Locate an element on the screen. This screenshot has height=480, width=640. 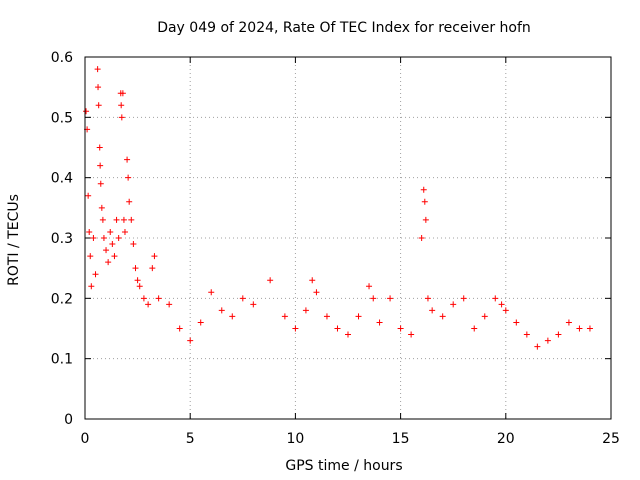
x-tick-label: 10 is located at coordinates (295, 439).